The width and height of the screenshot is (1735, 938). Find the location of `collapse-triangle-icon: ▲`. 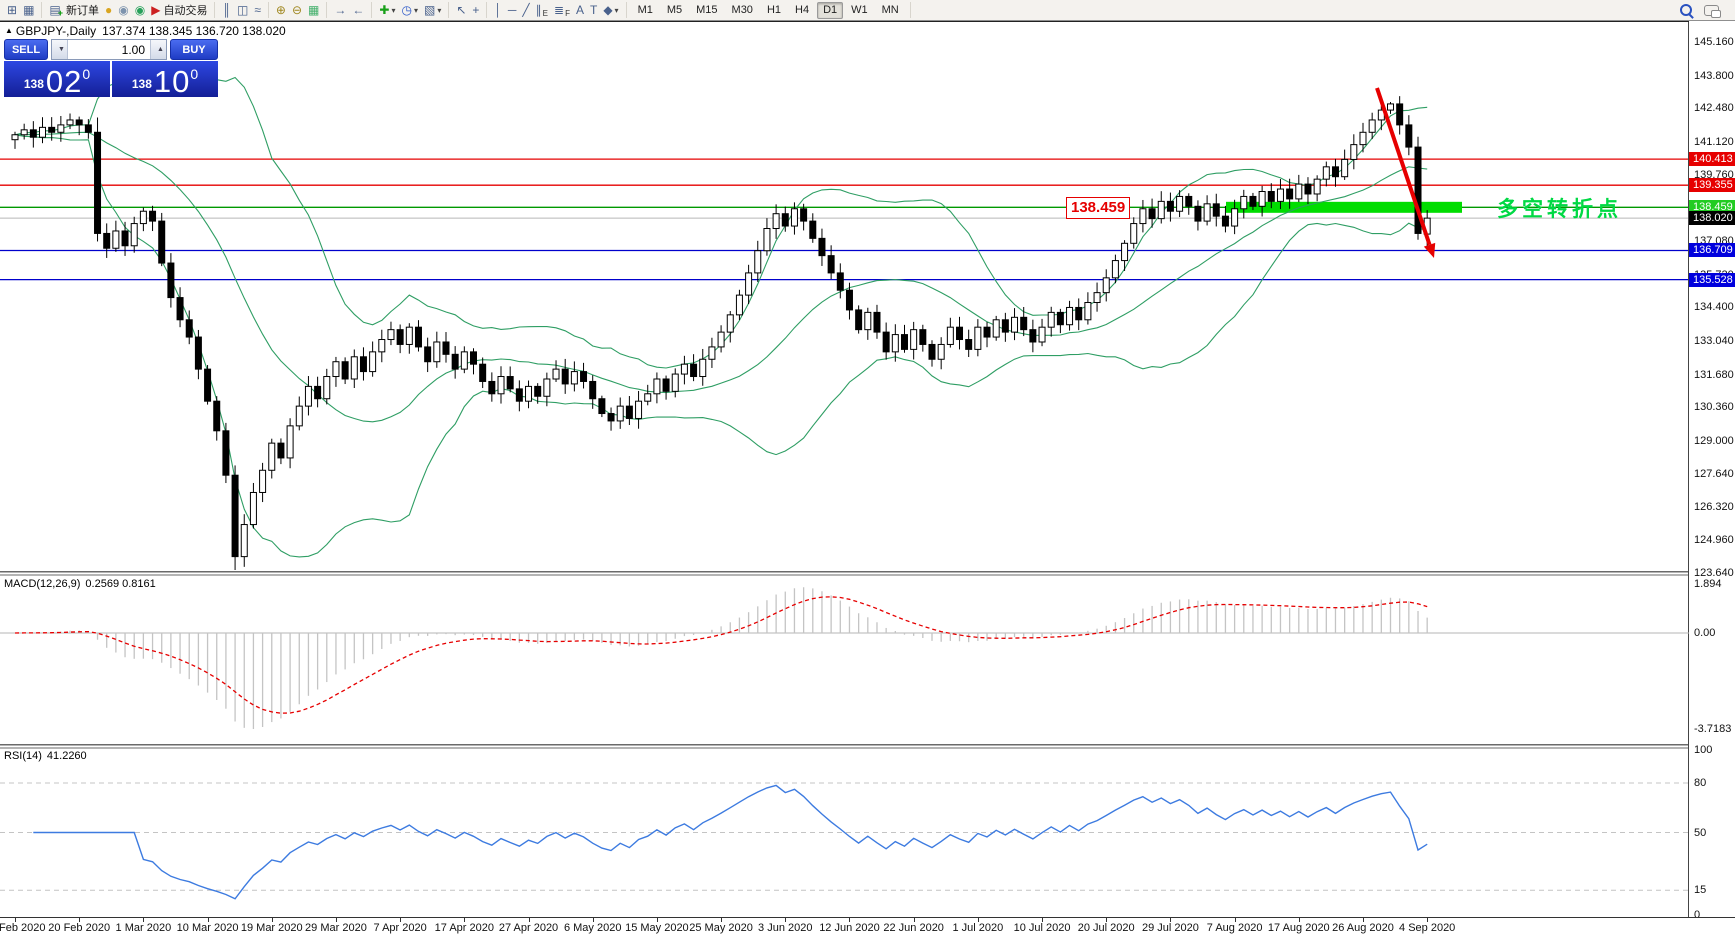

collapse-triangle-icon: ▲ is located at coordinates (9, 30).